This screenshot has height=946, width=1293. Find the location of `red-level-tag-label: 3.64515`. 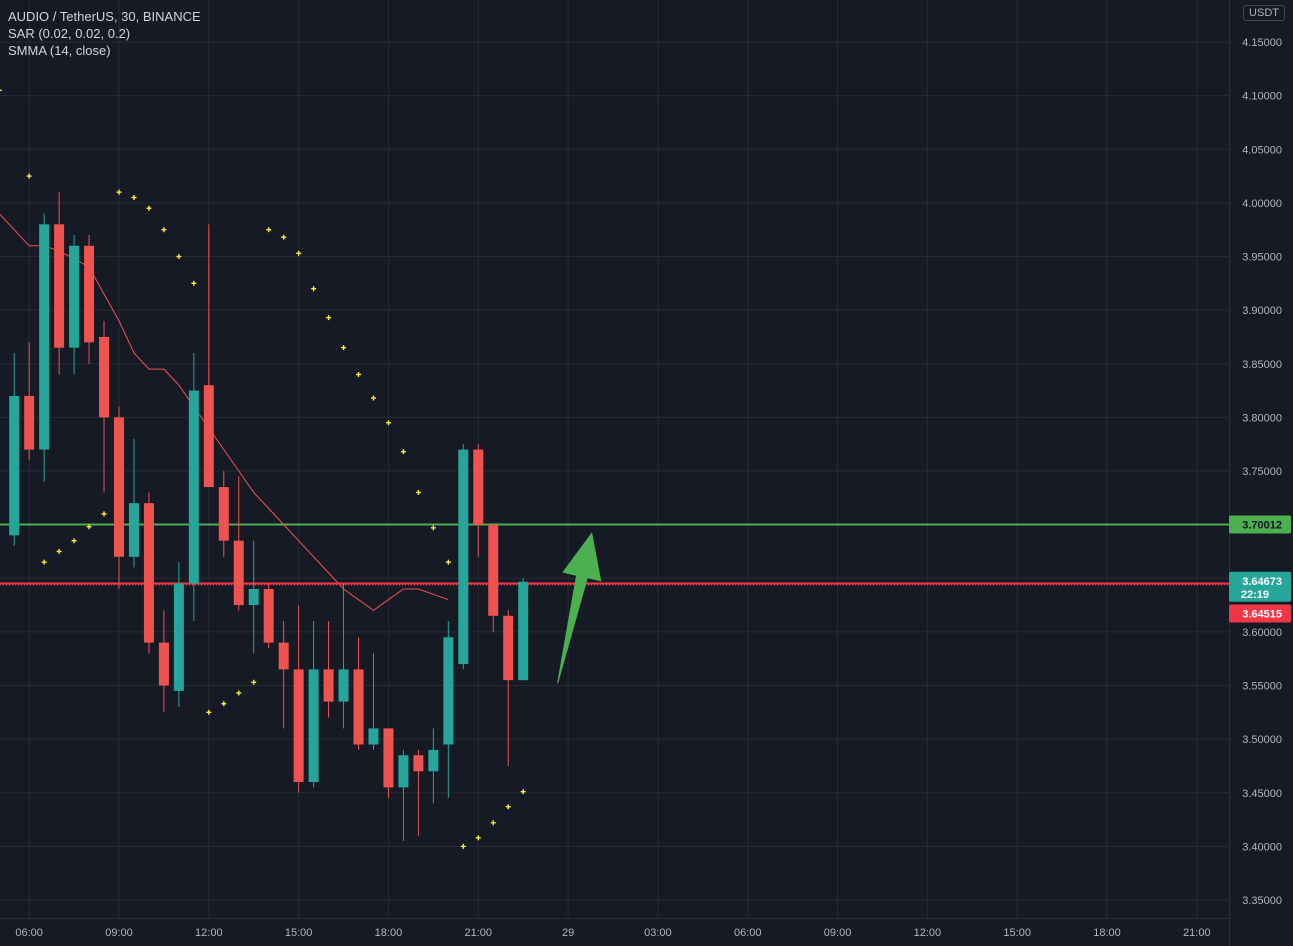

red-level-tag-label: 3.64515 is located at coordinates (1262, 614).